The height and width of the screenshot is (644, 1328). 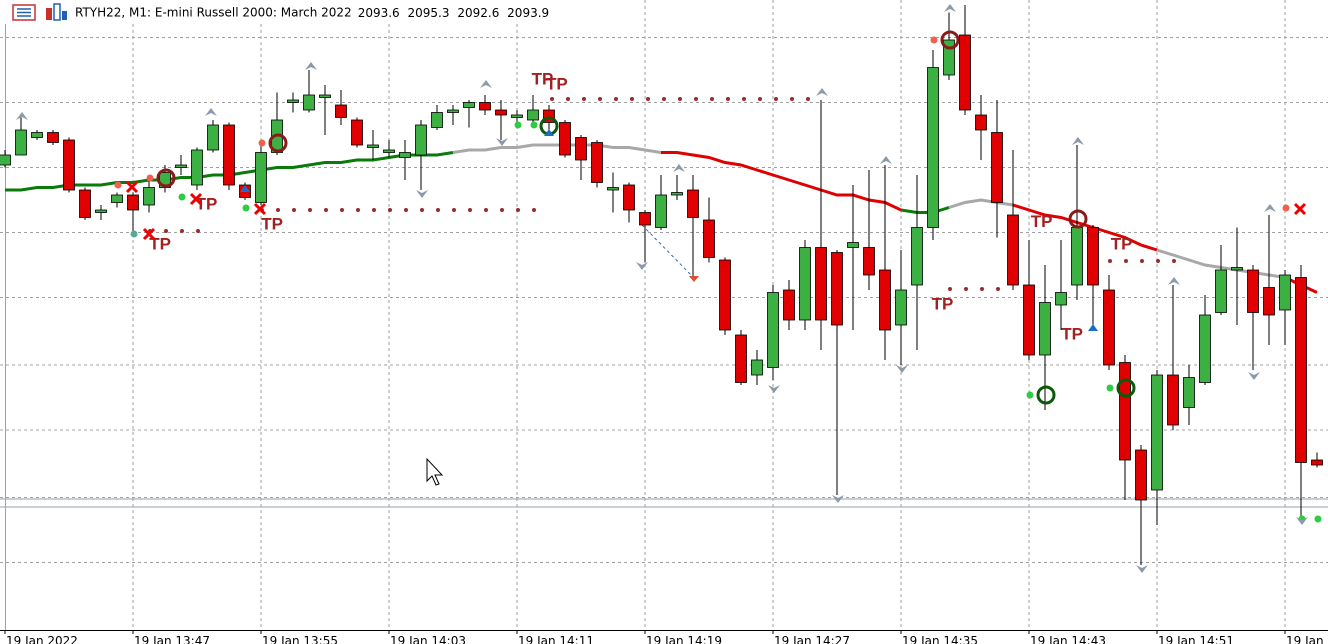 What do you see at coordinates (300, 639) in the screenshot?
I see `x-tick-label: 19 Jan 13:55` at bounding box center [300, 639].